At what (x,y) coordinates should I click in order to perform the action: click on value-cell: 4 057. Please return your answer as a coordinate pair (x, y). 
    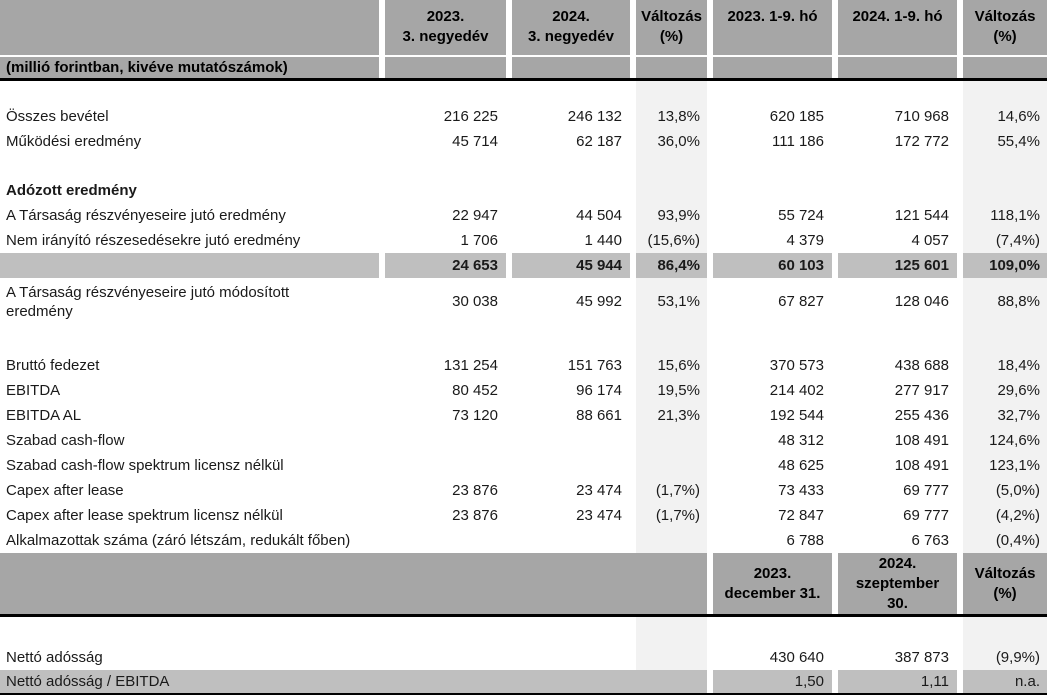
    Looking at the image, I should click on (930, 240).